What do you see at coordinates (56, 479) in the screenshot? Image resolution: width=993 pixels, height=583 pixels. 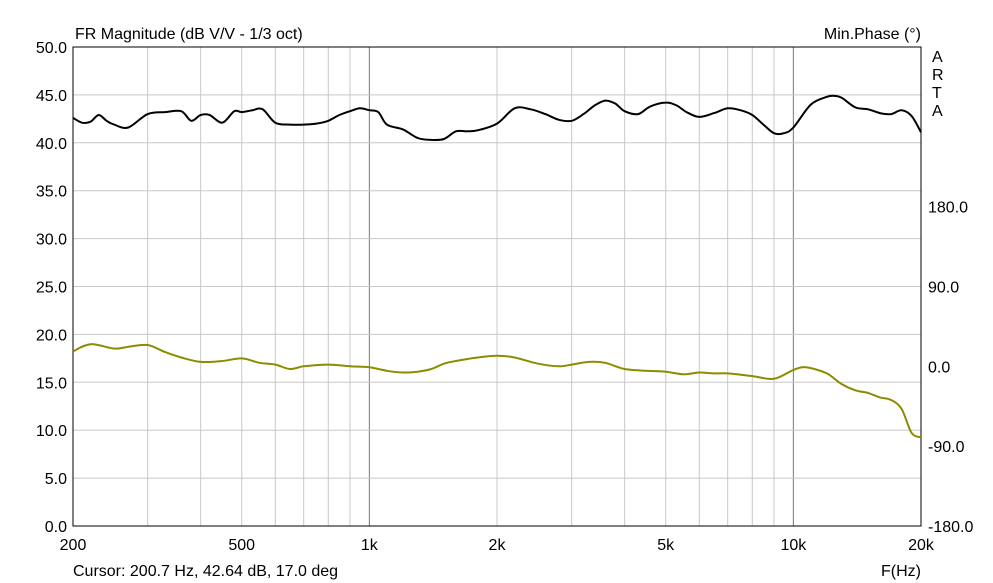 I see `y-tick-label: 5.0` at bounding box center [56, 479].